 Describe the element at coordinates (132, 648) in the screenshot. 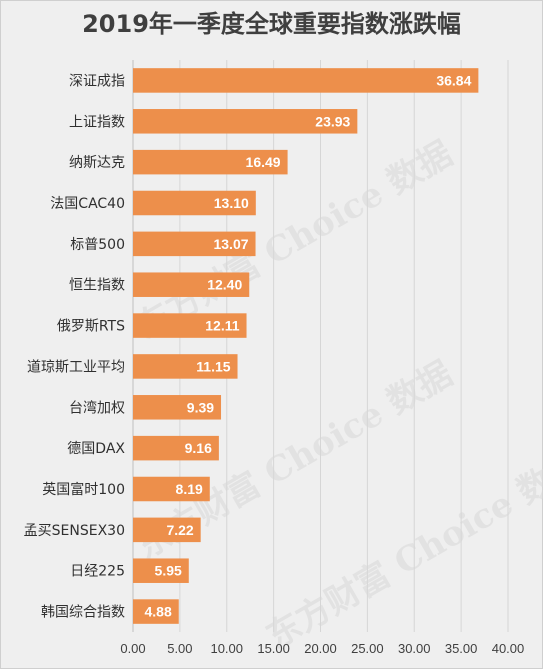

I see `x-tick-label: 0.00` at that location.